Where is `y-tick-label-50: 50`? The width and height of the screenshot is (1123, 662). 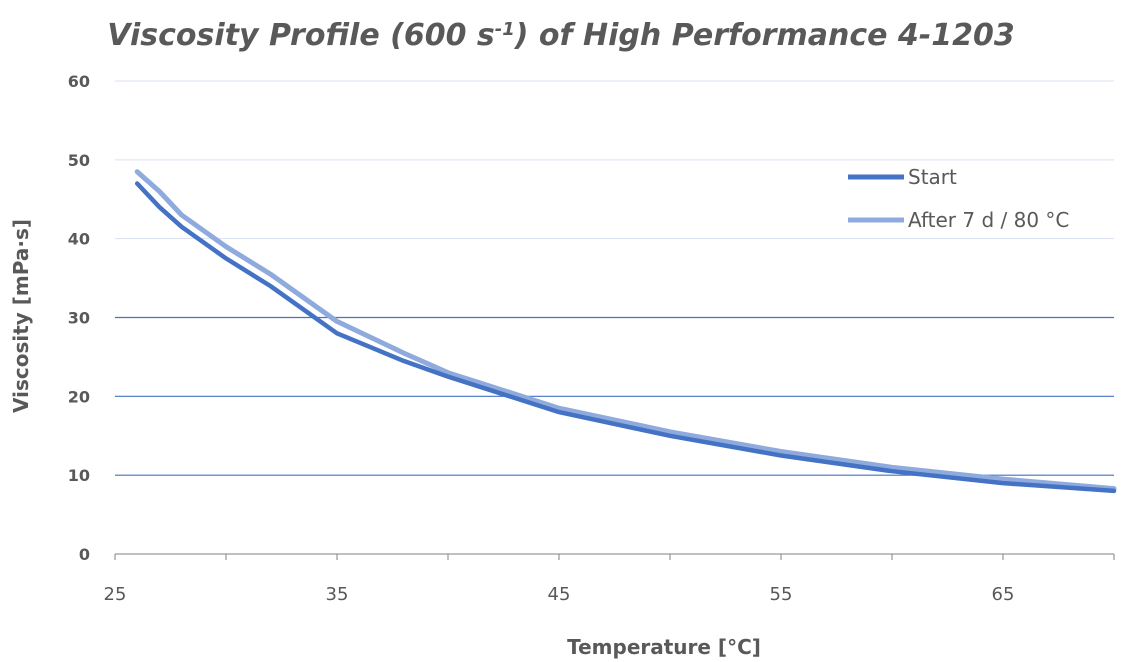 y-tick-label-50: 50 is located at coordinates (79, 160).